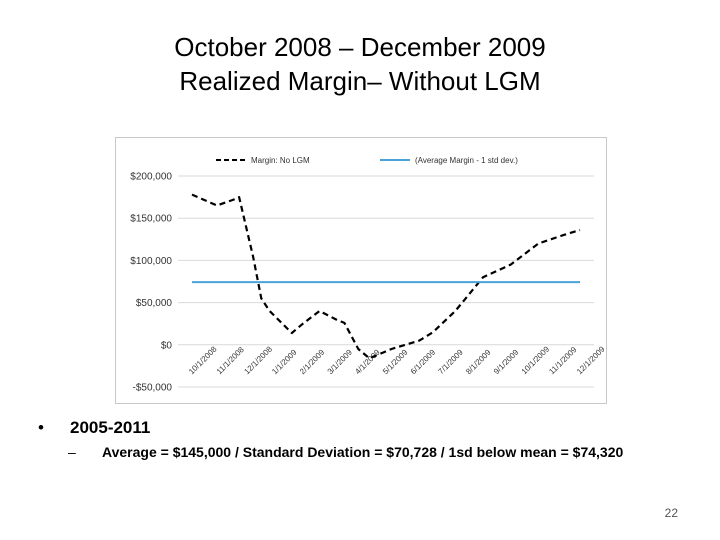 The image size is (720, 540). Describe the element at coordinates (536, 360) in the screenshot. I see `x-tick-label: 10/1/2009` at that location.